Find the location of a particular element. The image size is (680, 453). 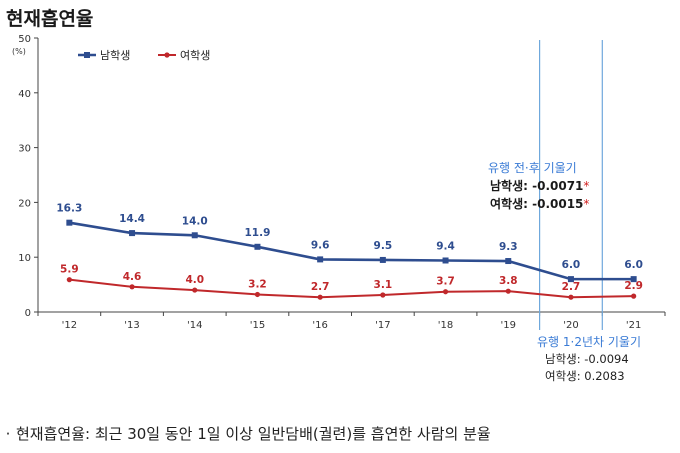

data-label: 14.4 is located at coordinates (132, 219).